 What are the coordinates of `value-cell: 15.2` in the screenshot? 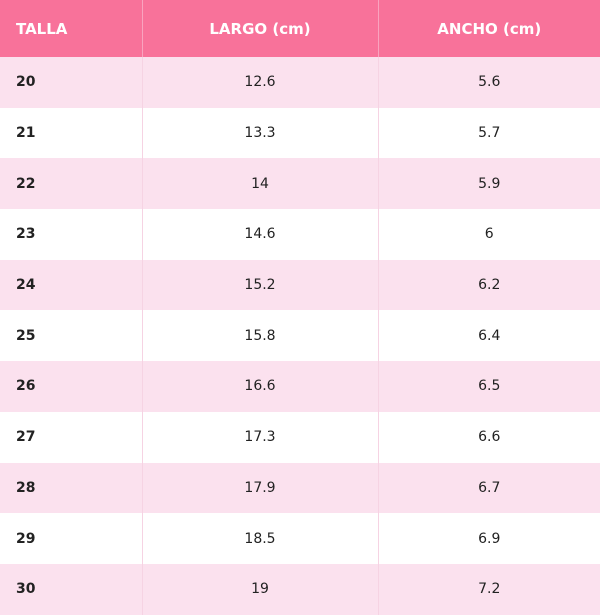 It's located at (260, 285).